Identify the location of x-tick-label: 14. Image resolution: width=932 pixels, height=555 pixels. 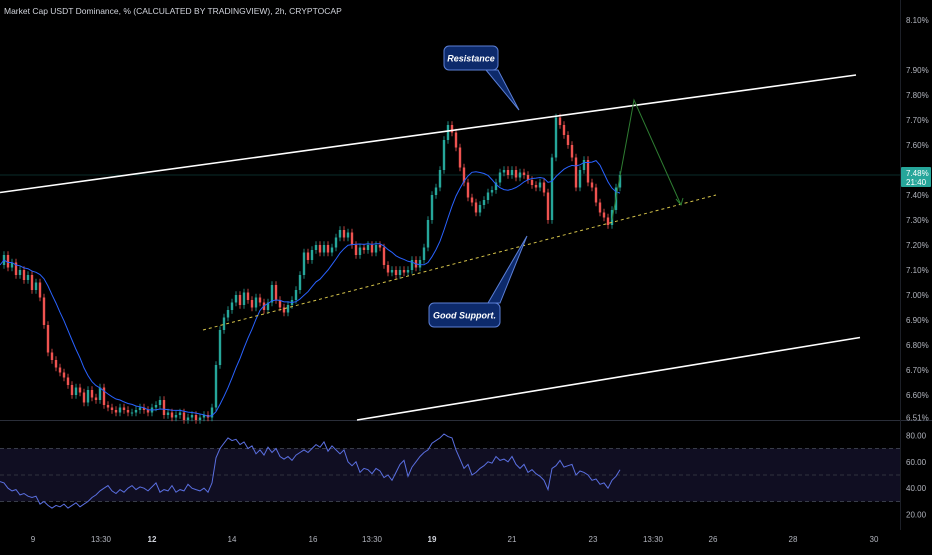
(232, 539).